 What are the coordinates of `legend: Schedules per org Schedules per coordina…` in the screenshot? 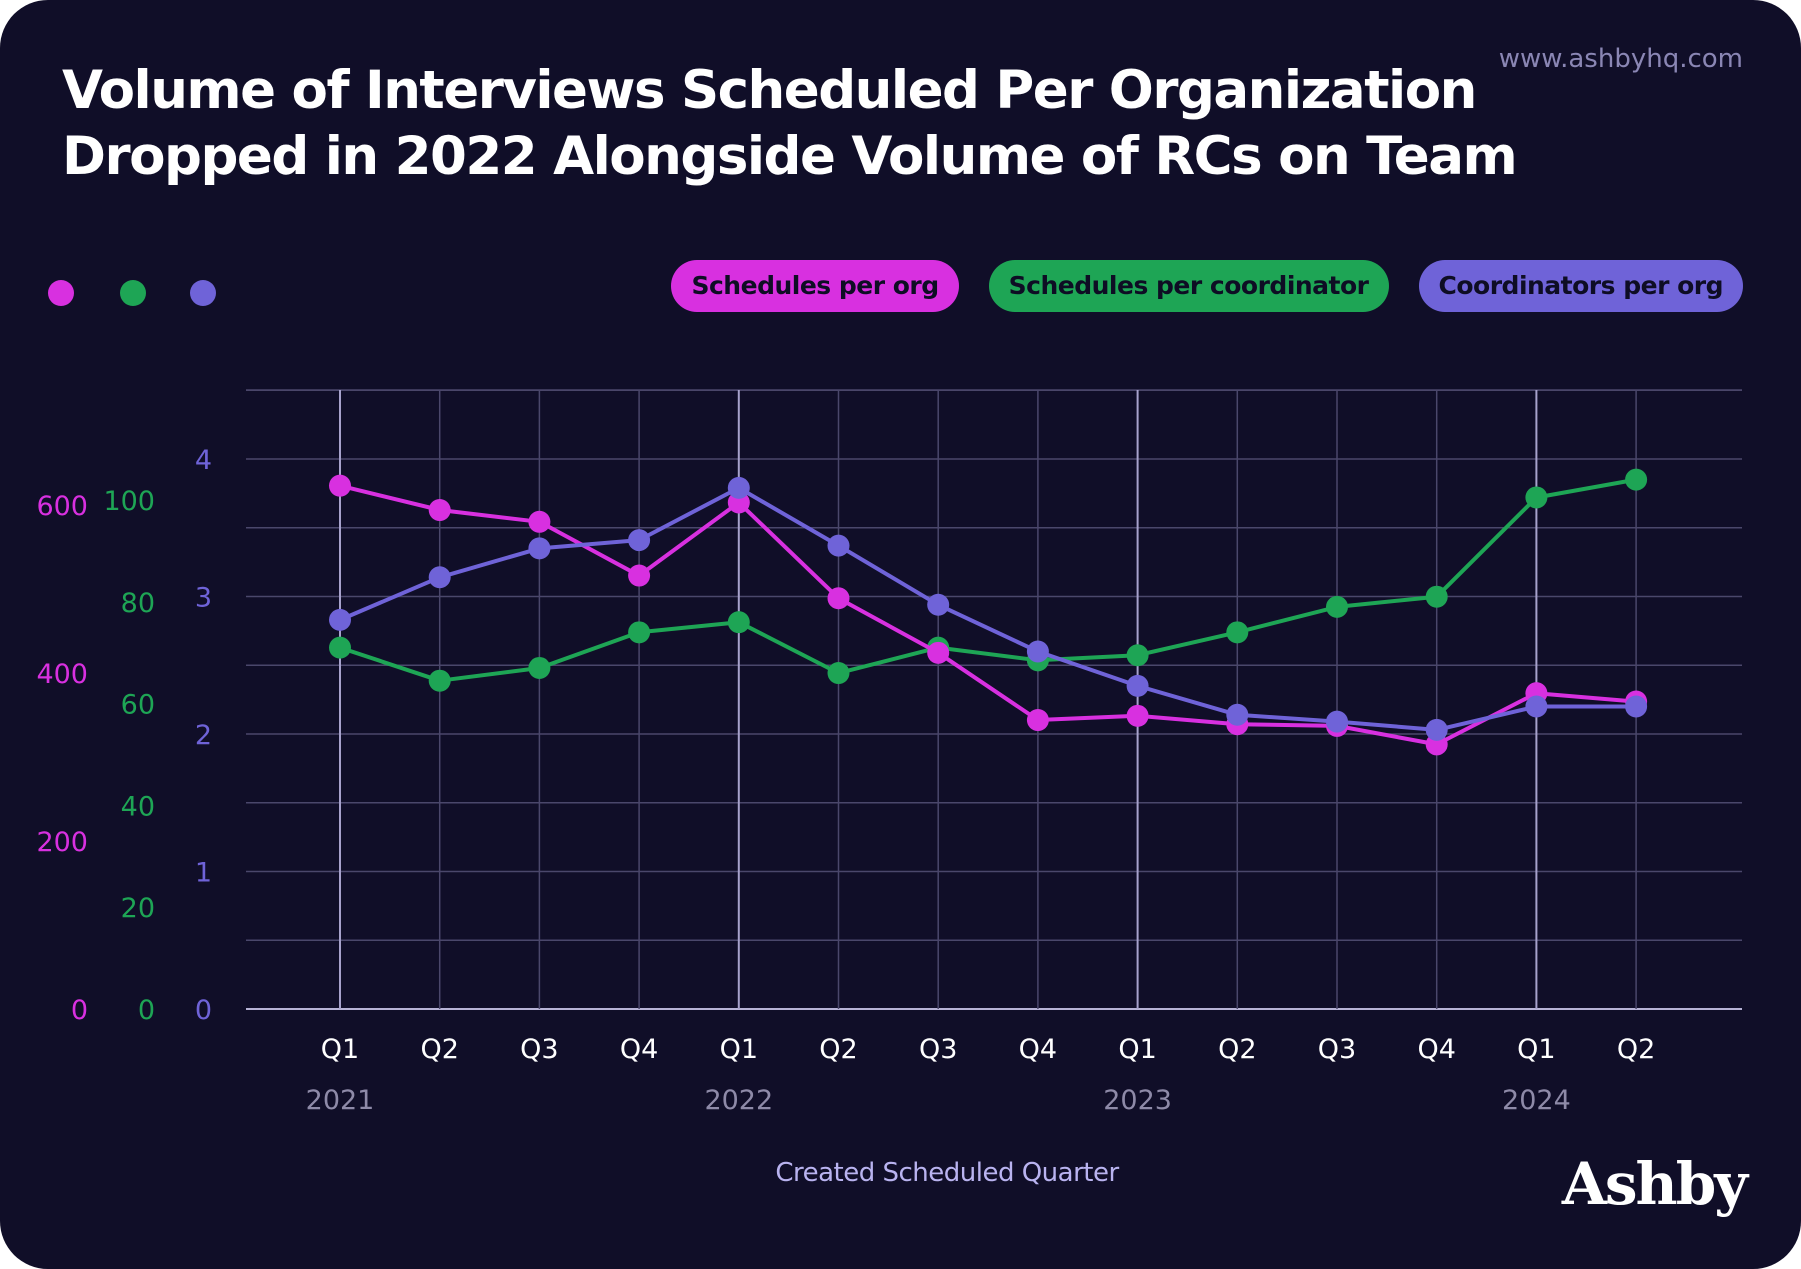 It's located at (1207, 286).